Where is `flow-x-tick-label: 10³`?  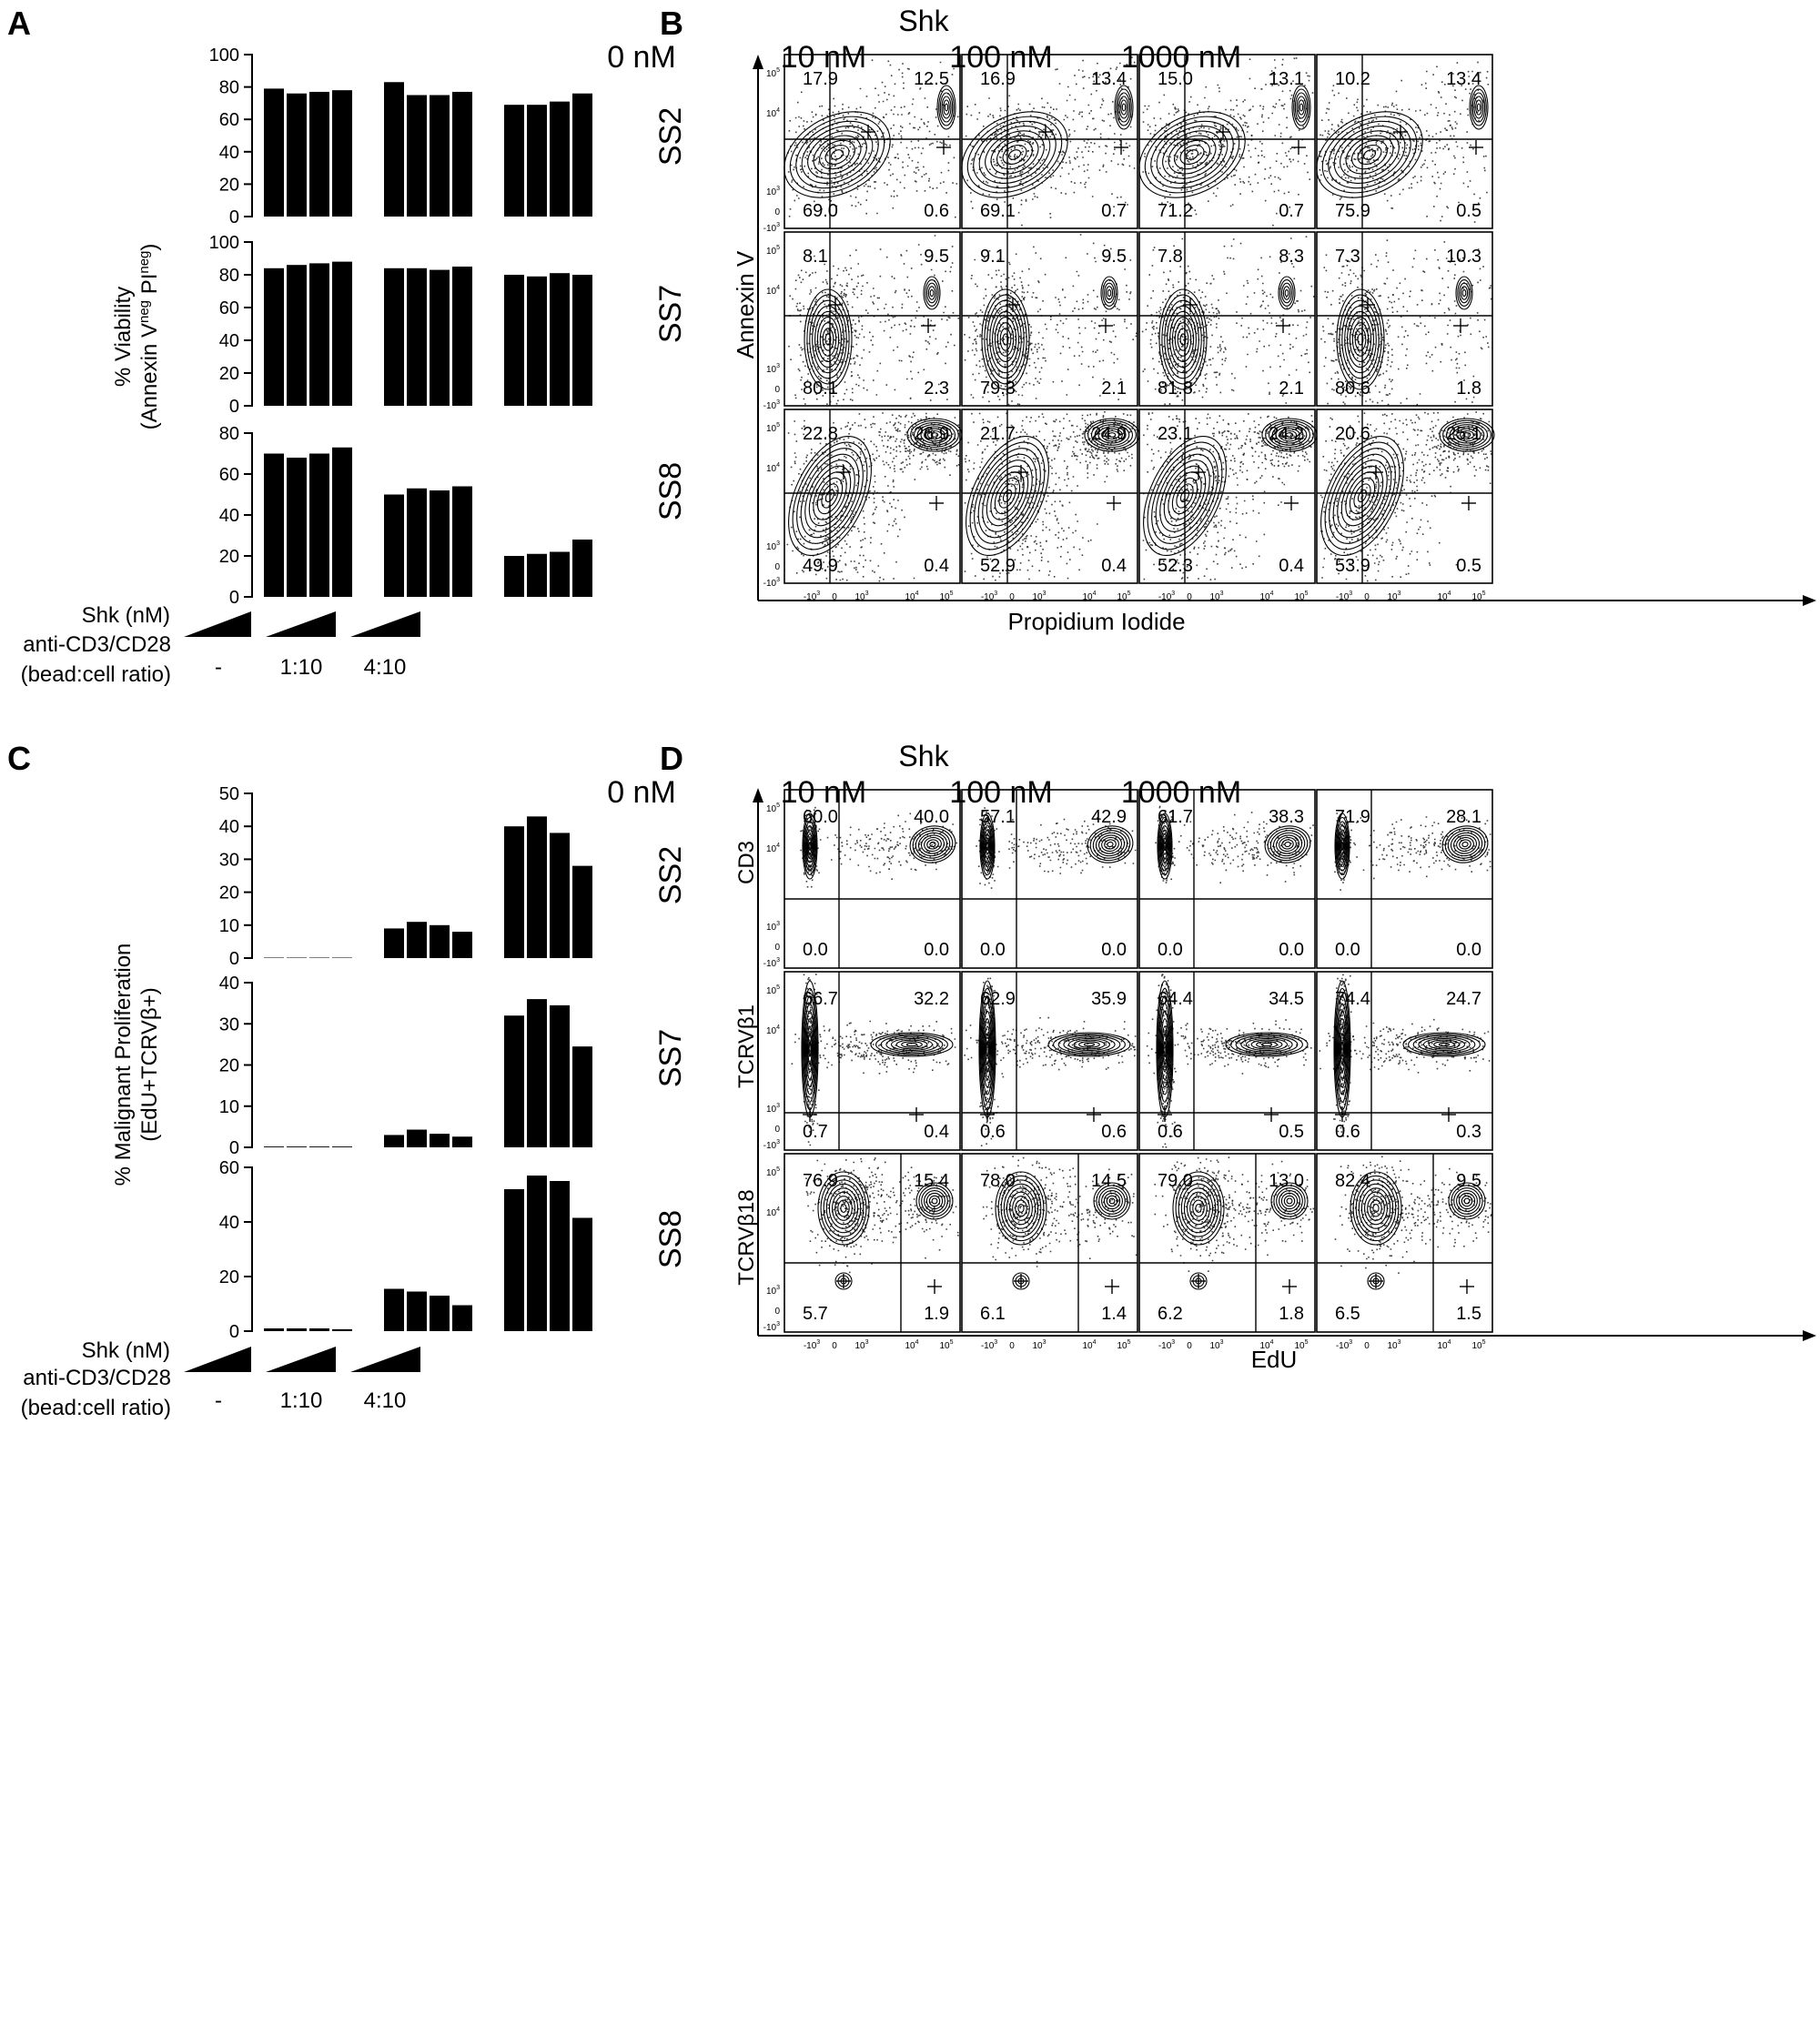
flow-x-tick-label: 10³ is located at coordinates (1394, 596).